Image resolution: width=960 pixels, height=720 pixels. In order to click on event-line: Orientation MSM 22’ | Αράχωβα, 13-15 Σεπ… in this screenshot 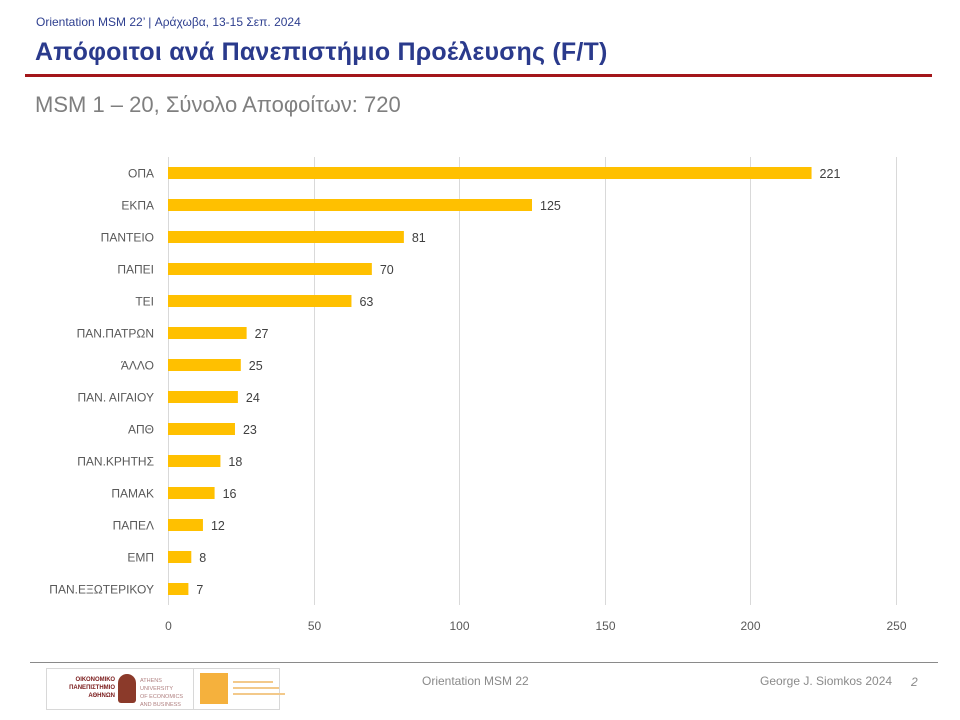, I will do `click(168, 22)`.